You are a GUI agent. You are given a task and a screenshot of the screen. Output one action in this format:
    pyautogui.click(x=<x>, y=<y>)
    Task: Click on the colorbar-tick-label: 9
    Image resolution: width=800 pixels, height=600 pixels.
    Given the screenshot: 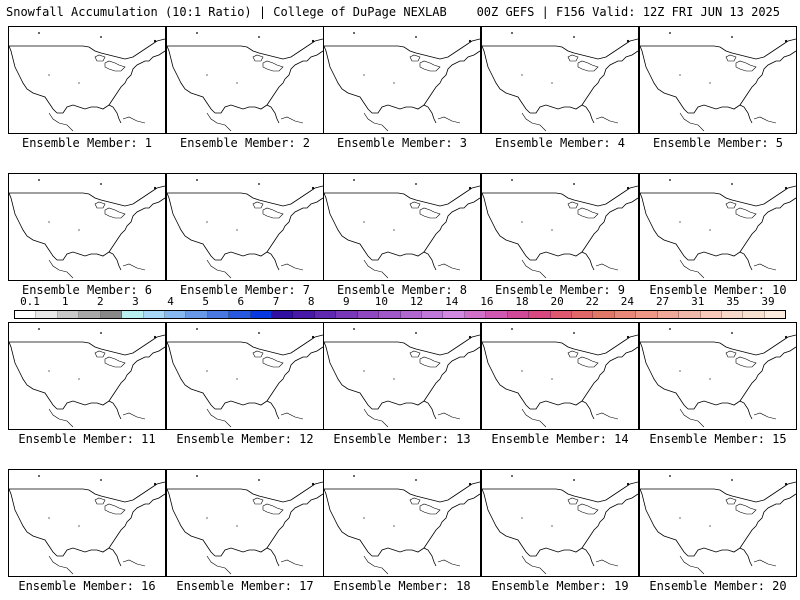 What is the action you would take?
    pyautogui.click(x=346, y=301)
    